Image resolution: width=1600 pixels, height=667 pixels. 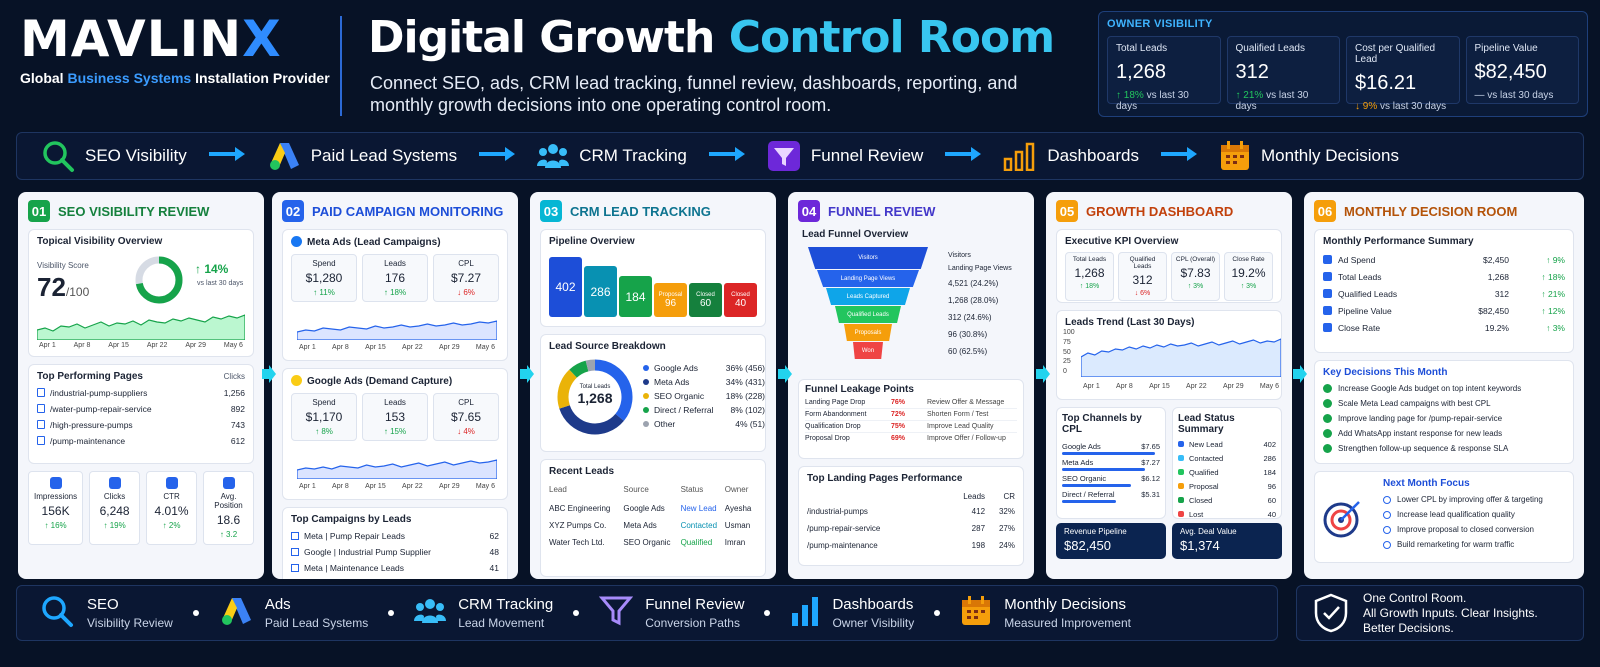 What do you see at coordinates (367, 552) in the screenshot?
I see `campaign-name: Google | Industrial Pump Supplier` at bounding box center [367, 552].